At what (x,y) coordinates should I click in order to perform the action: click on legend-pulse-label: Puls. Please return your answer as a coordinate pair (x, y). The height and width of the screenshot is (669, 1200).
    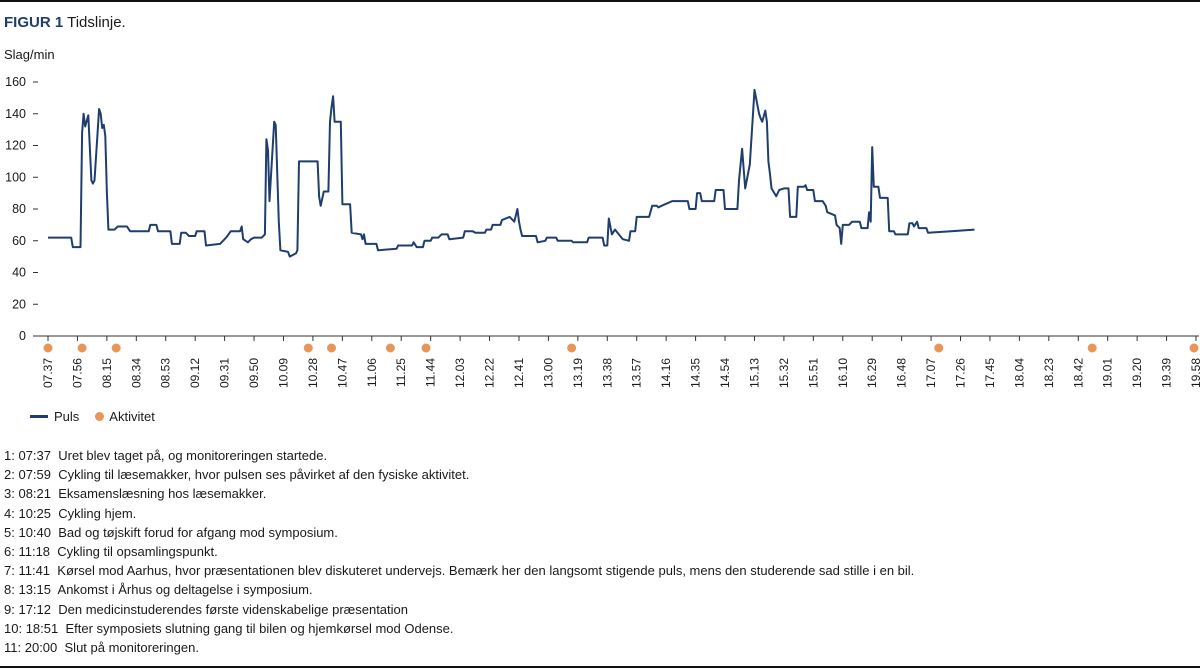
    Looking at the image, I should click on (67, 416).